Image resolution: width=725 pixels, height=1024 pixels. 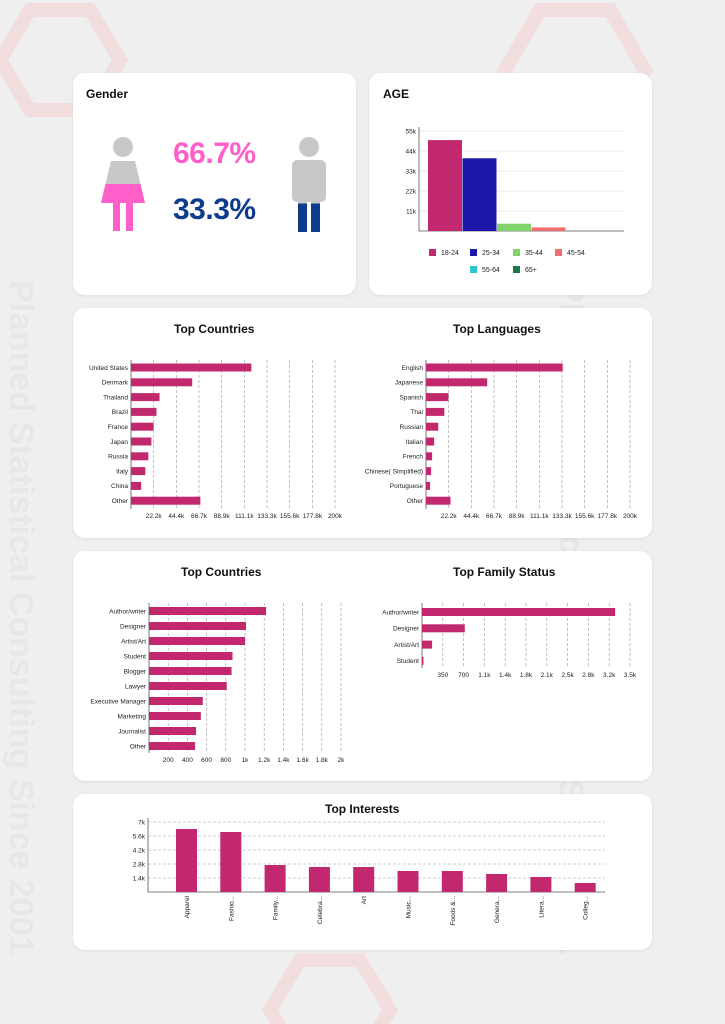 What do you see at coordinates (119, 442) in the screenshot?
I see `category-label: Japan` at bounding box center [119, 442].